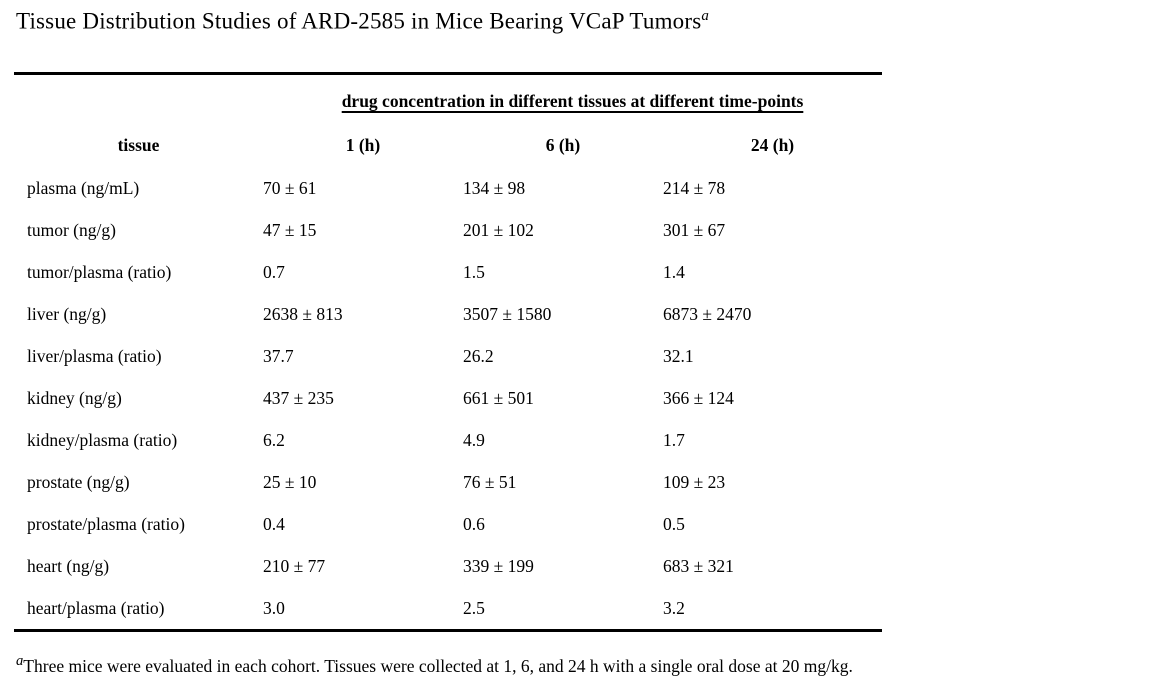 The height and width of the screenshot is (698, 1161). Describe the element at coordinates (448, 356) in the screenshot. I see `table-row: liver/plasma (ratio) 37.7 26.2 32.1` at that location.